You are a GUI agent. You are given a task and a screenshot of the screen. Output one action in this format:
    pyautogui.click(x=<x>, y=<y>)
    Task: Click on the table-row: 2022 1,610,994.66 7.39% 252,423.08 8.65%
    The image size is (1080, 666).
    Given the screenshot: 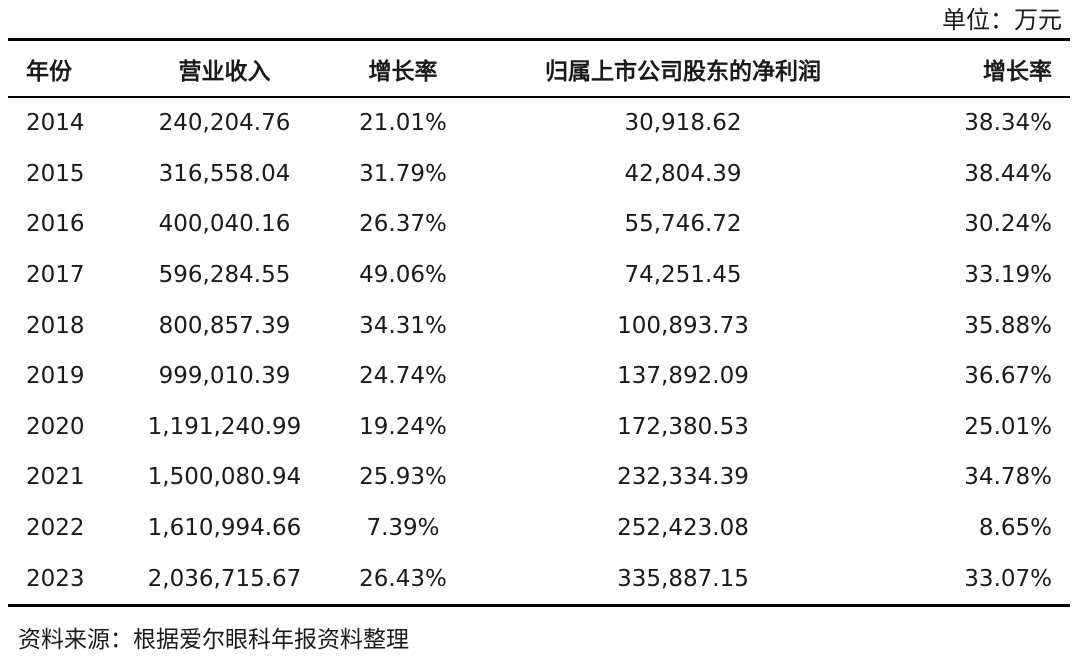 What is the action you would take?
    pyautogui.click(x=539, y=528)
    